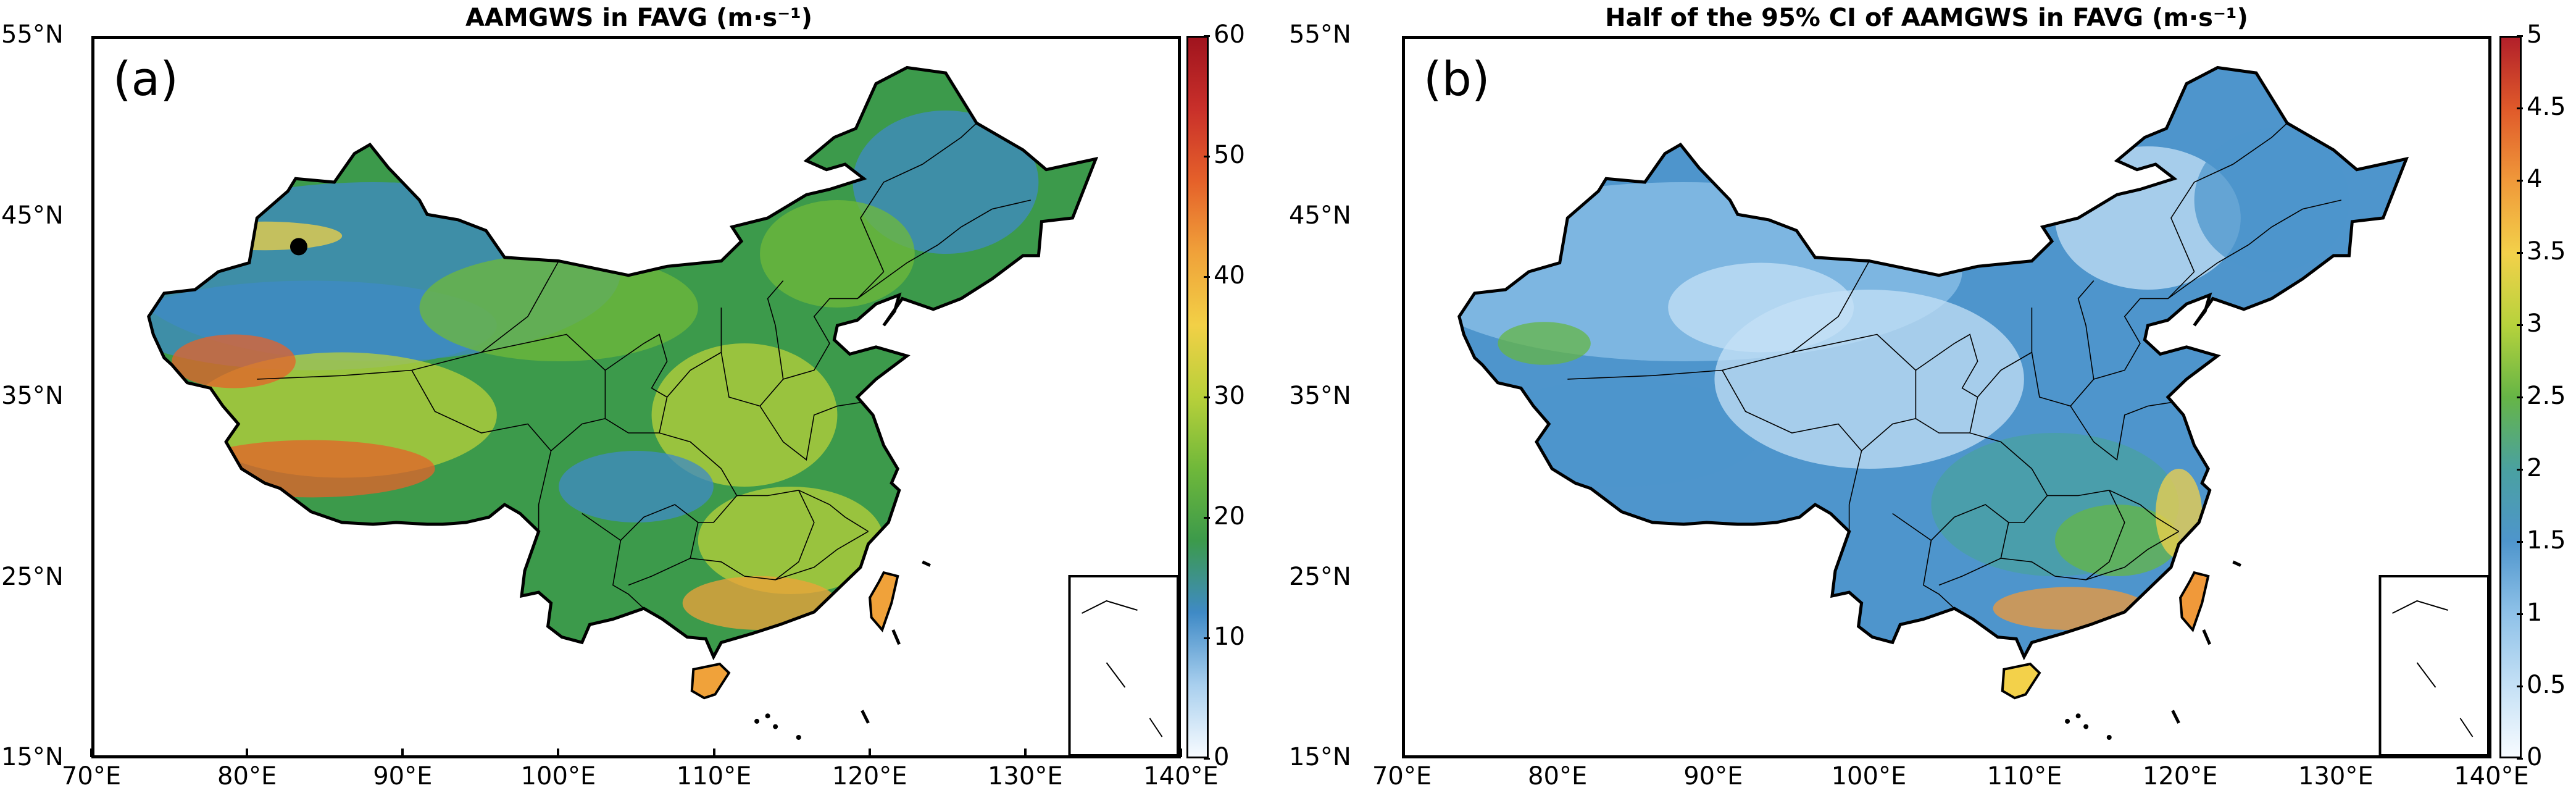 The image size is (2576, 801). I want to click on colorbar-tick-label: 5, so click(2535, 34).